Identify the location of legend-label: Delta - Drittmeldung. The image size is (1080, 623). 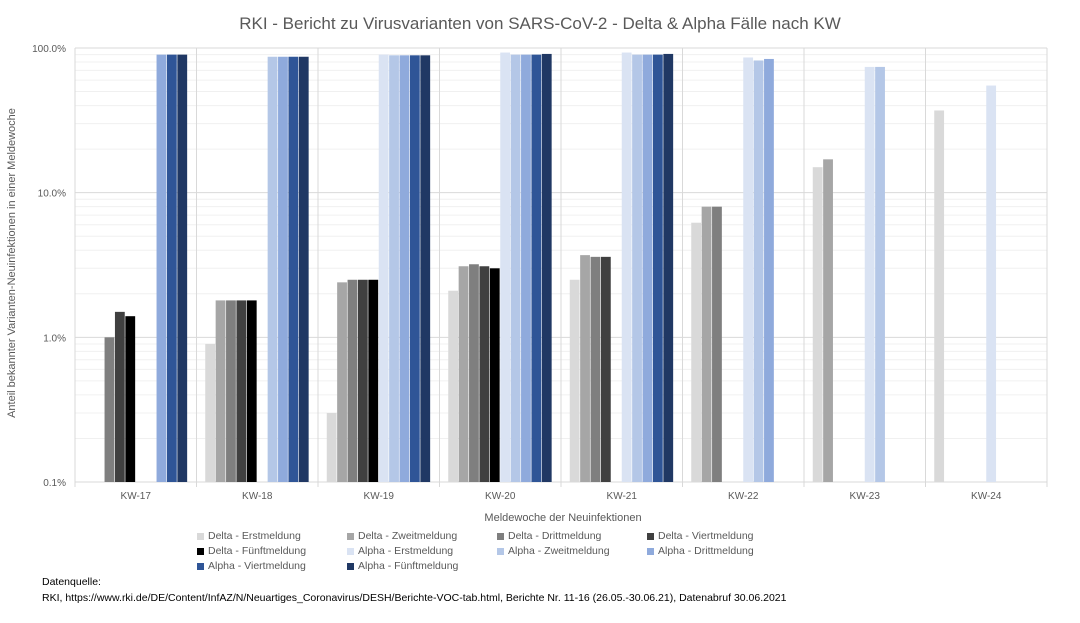
(555, 536).